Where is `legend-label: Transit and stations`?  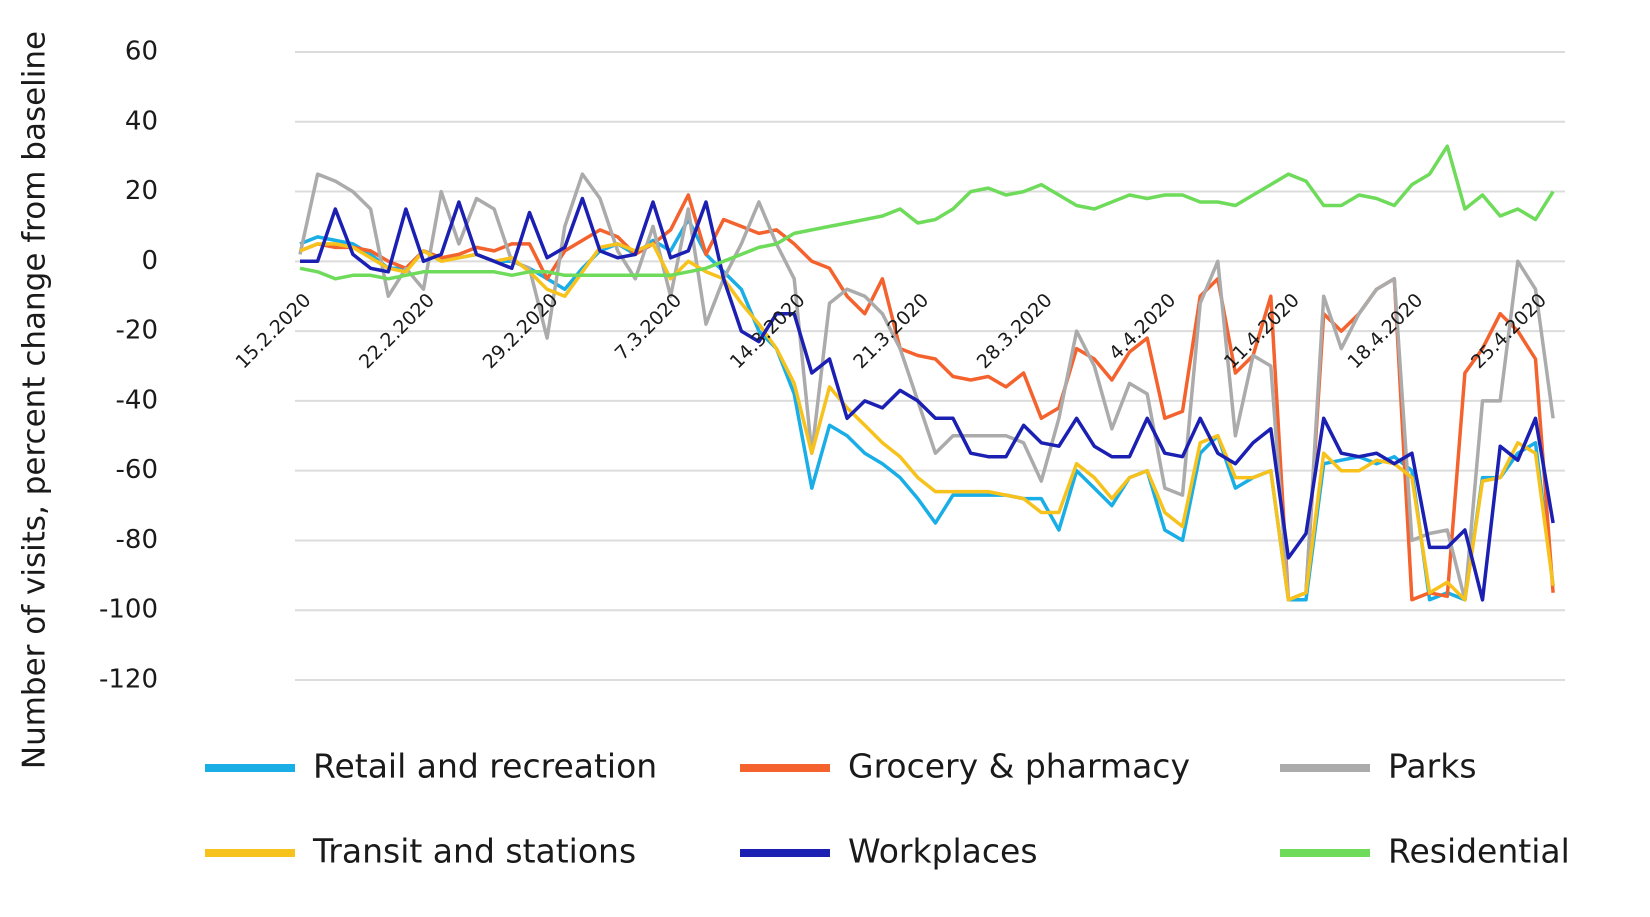
legend-label: Transit and stations is located at coordinates (474, 851).